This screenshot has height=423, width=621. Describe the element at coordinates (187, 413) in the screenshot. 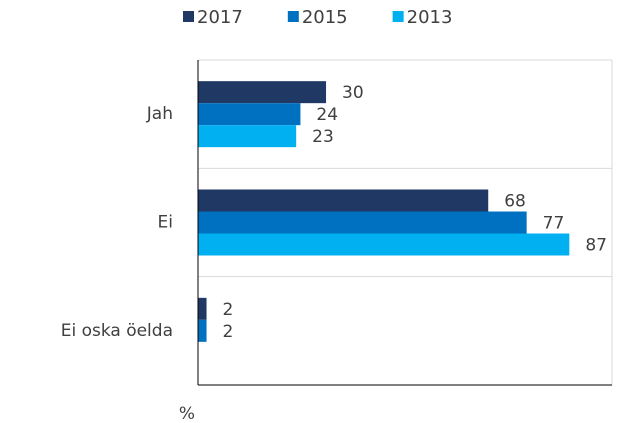

I see `x-axis-label: %` at that location.